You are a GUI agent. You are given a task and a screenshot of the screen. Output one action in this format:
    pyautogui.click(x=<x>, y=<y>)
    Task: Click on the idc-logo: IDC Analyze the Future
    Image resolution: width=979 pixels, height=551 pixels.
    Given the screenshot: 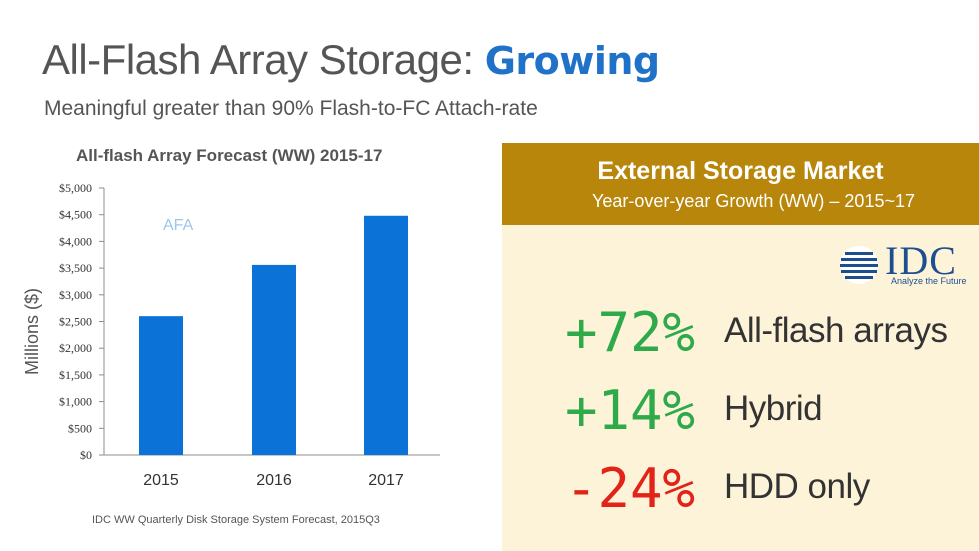 What is the action you would take?
    pyautogui.click(x=903, y=263)
    